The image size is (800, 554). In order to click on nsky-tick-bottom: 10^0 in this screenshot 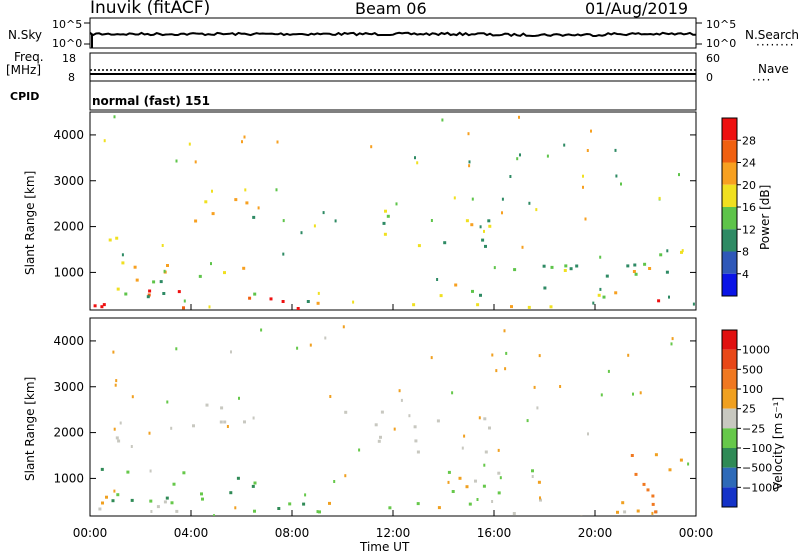, I will do `click(67, 43)`.